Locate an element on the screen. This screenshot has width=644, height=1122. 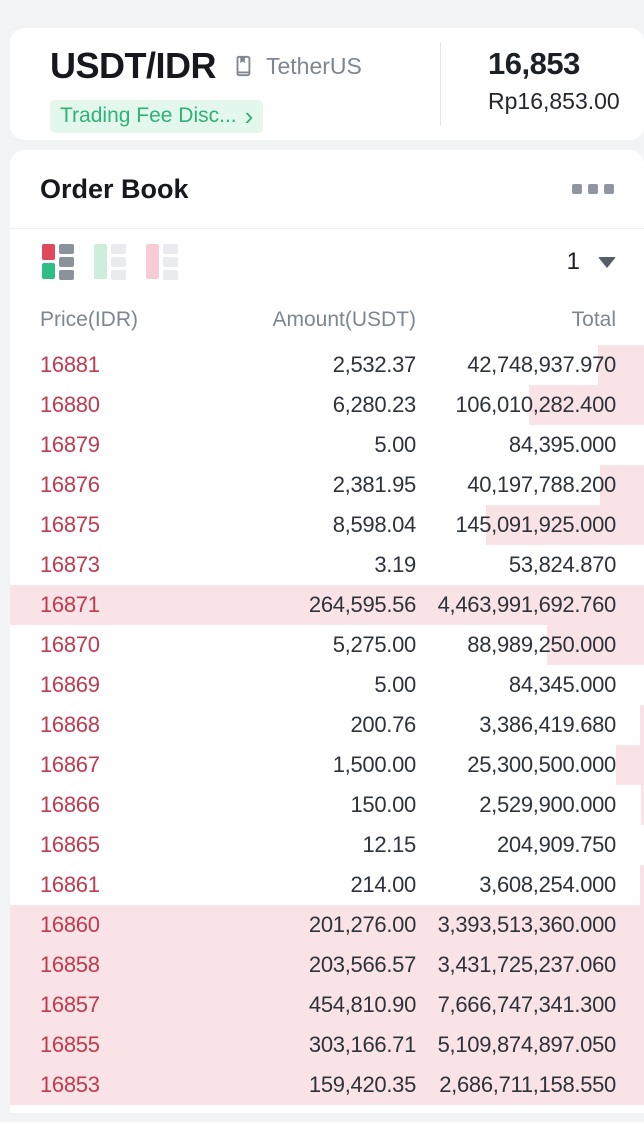
ask-amount: 1,500.00 is located at coordinates (374, 764).